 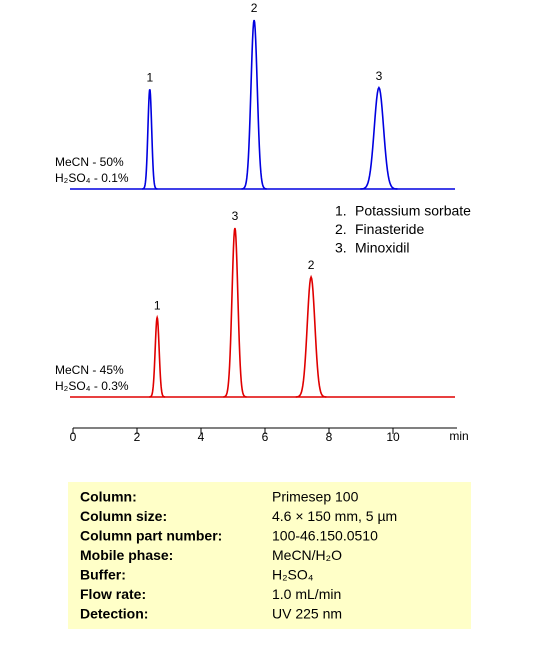 I want to click on x-tick-label: 6, so click(x=265, y=437).